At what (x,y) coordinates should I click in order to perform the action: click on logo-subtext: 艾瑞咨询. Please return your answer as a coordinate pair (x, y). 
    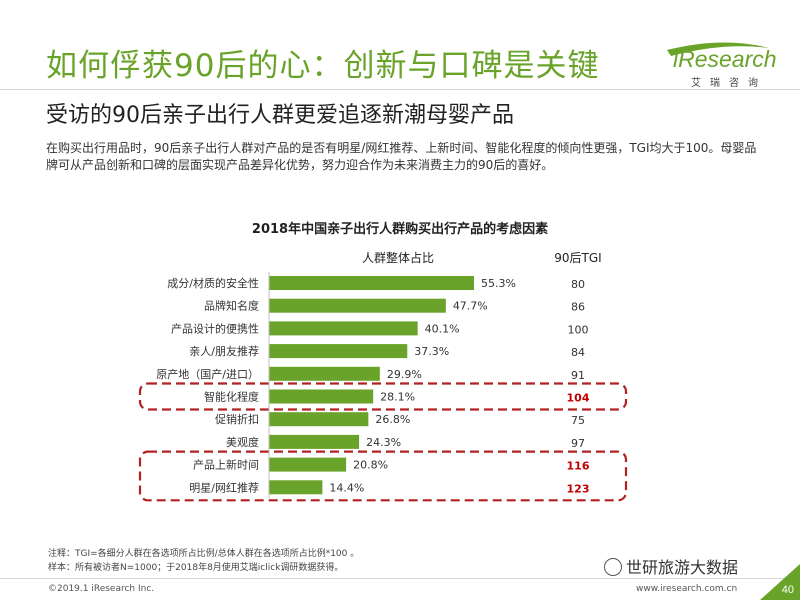
    Looking at the image, I should click on (729, 83).